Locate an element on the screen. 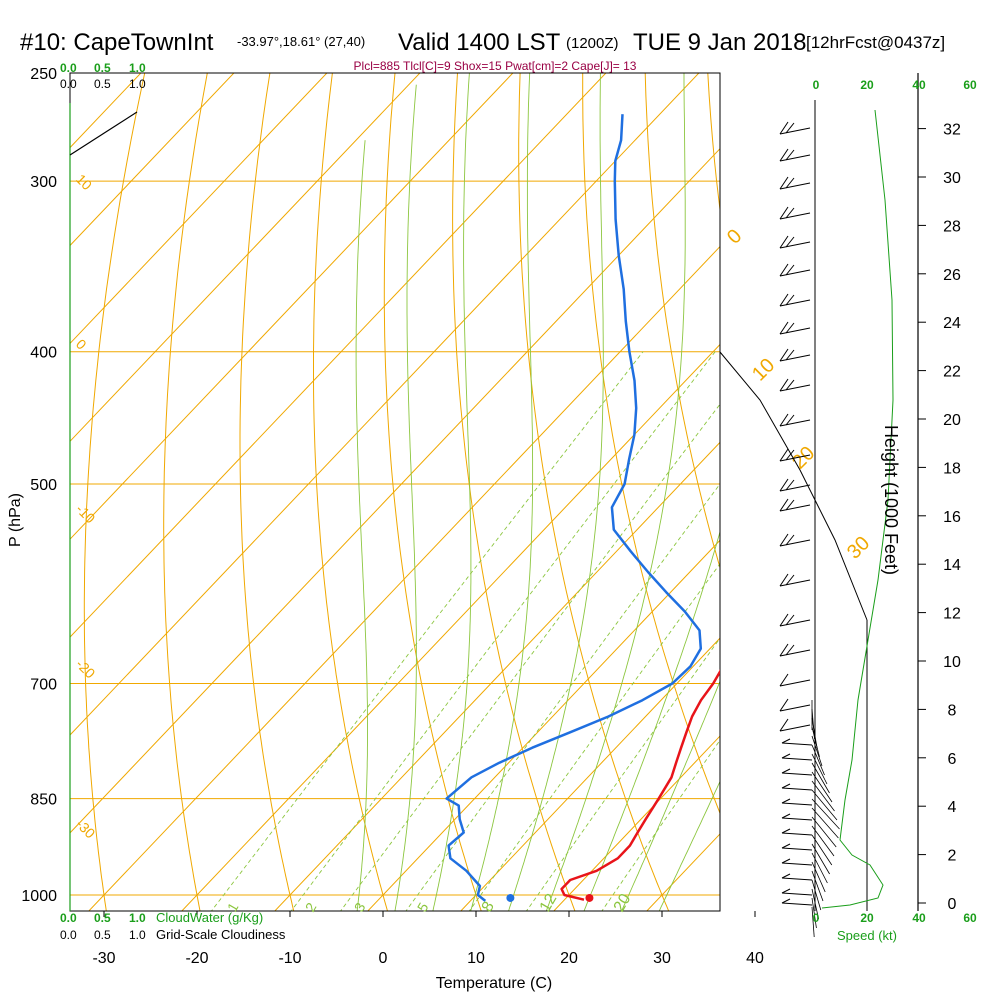 This screenshot has width=1000, height=1000. speed-tick: 20 is located at coordinates (867, 918).